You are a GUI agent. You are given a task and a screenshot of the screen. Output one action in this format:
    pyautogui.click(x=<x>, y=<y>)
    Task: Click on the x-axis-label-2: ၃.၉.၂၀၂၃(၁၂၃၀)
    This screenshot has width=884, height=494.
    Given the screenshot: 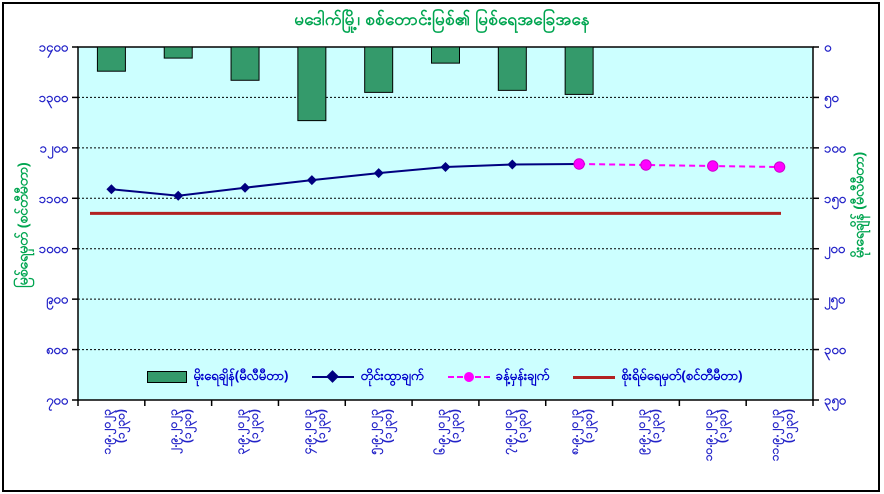 What is the action you would take?
    pyautogui.click(x=249, y=432)
    